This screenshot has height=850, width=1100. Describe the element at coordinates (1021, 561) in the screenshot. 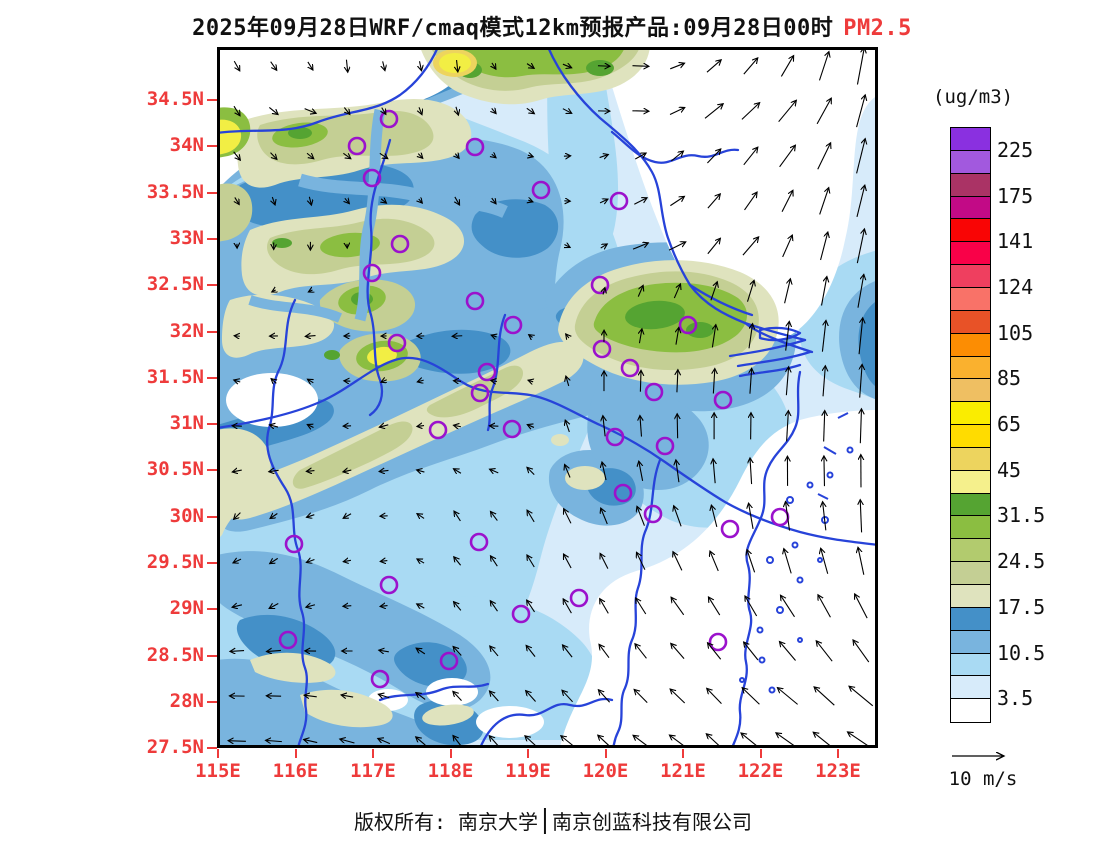

I see `colorbar-tick-label: 24.5` at that location.